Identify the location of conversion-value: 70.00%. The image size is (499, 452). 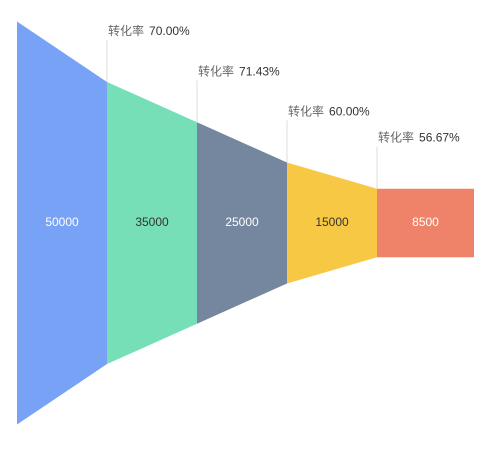
(169, 31).